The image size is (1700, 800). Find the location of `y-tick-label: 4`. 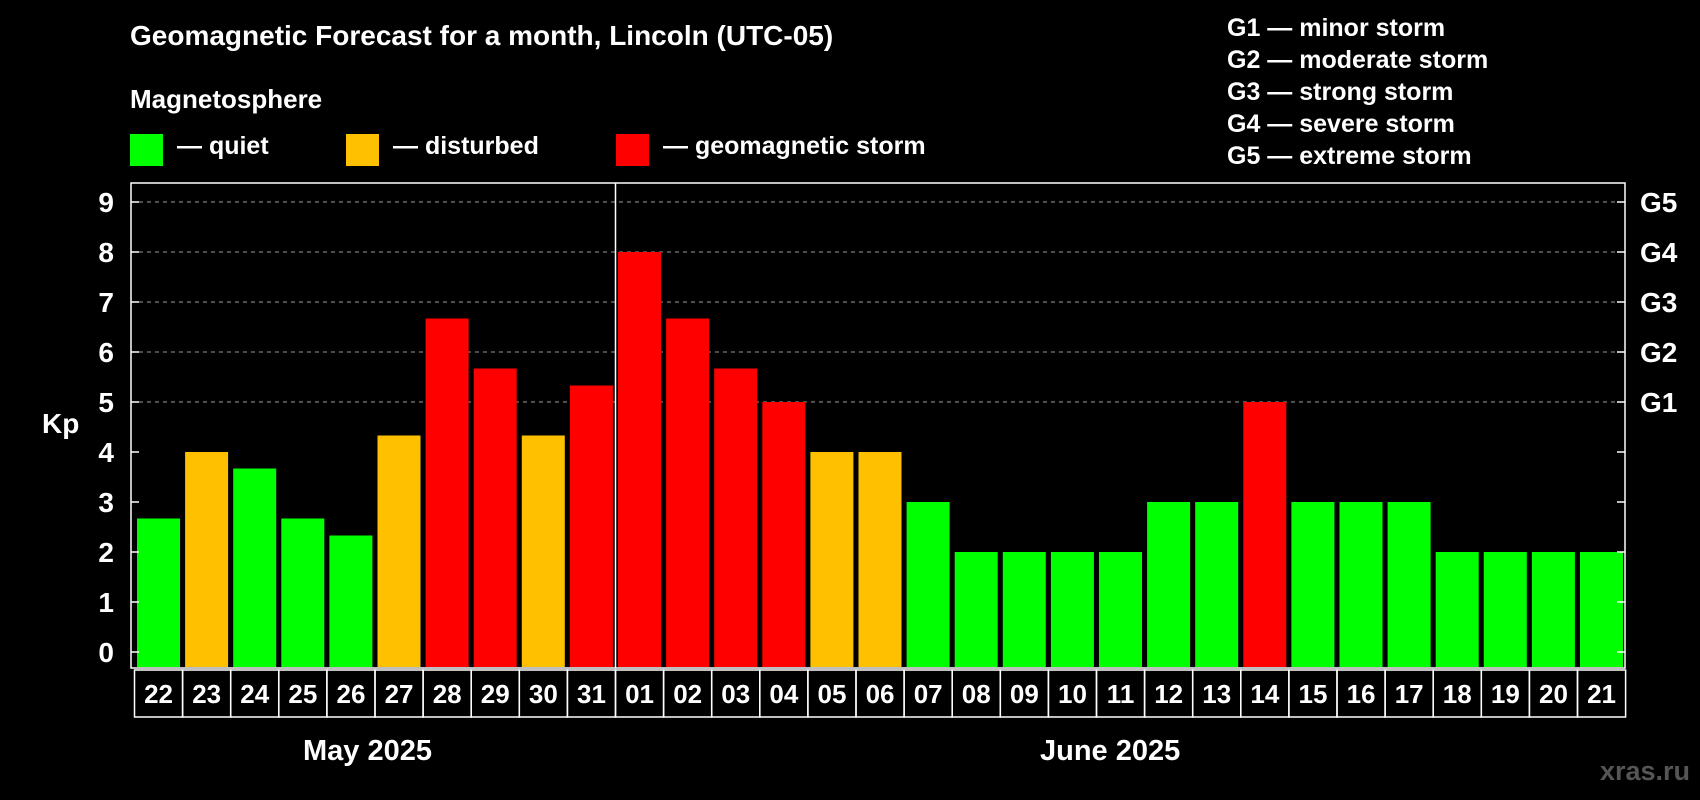

y-tick-label: 4 is located at coordinates (106, 452).